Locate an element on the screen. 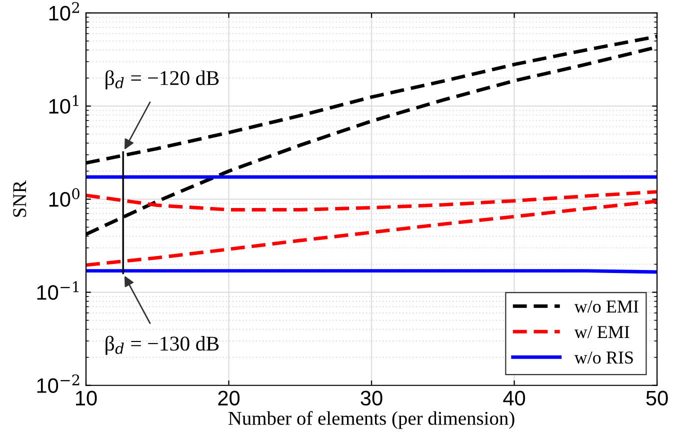  y-tick-label: 10$^{−2}$ is located at coordinates (58, 383).